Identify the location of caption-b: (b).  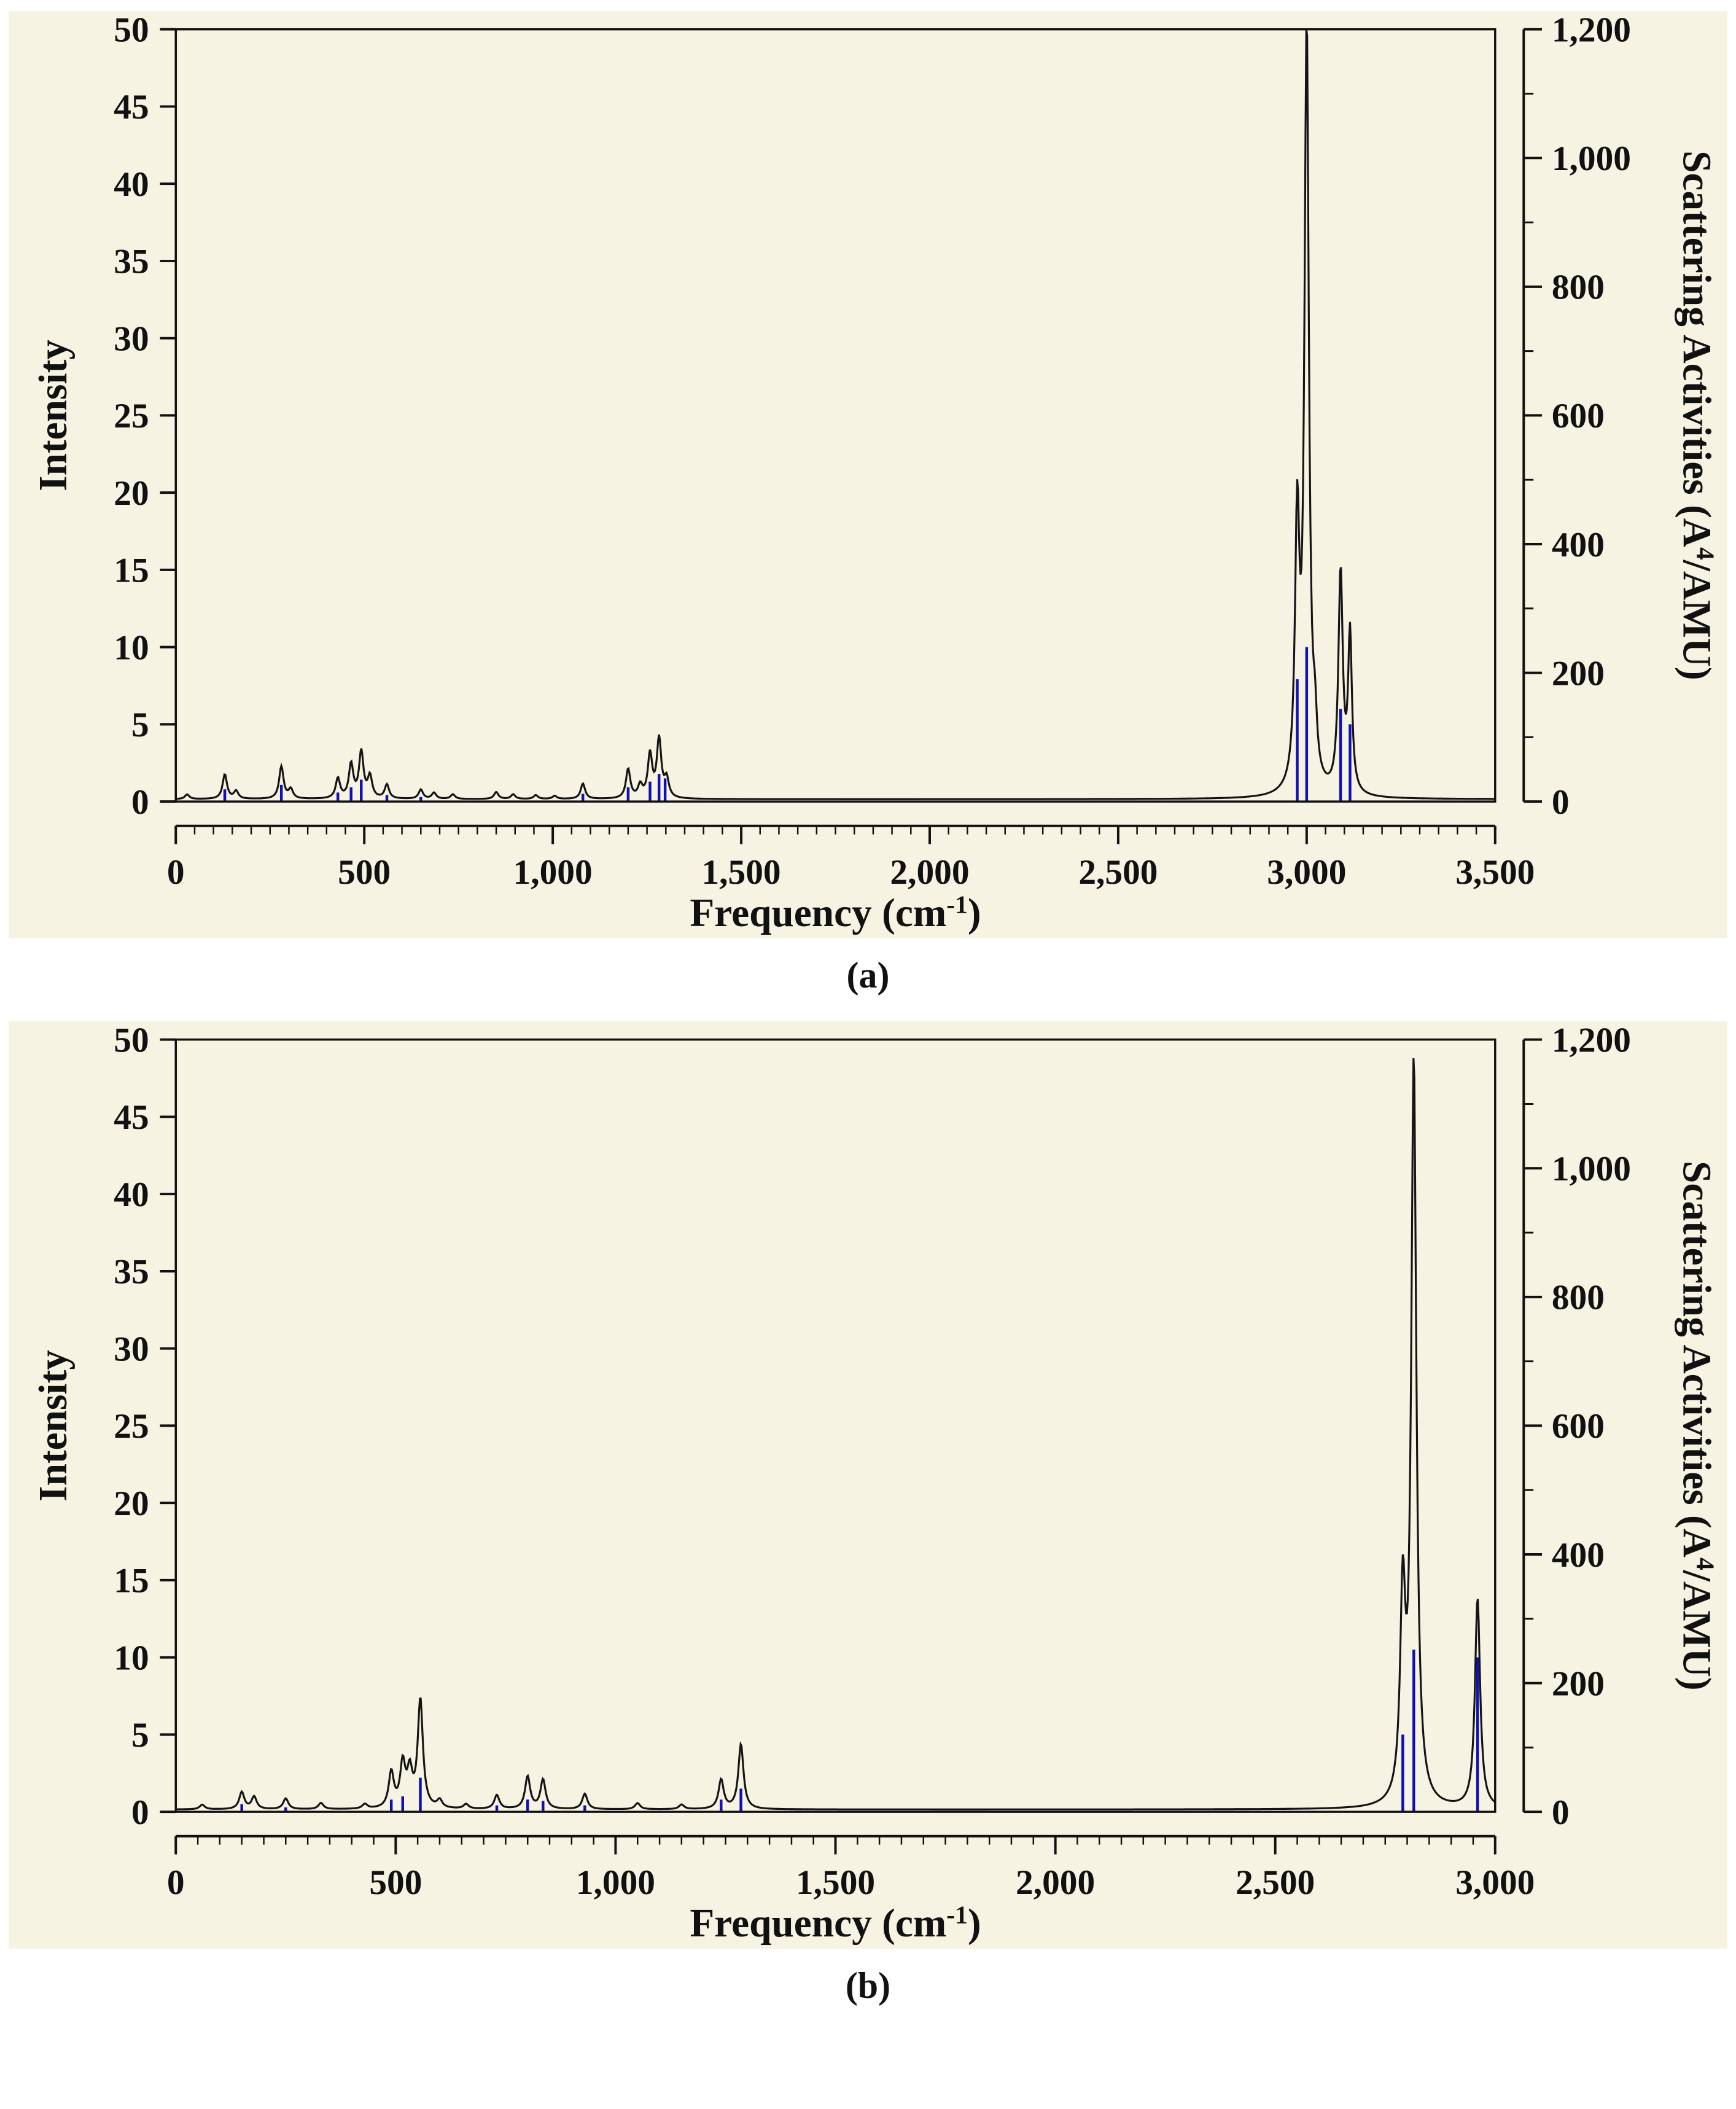
(868, 1985).